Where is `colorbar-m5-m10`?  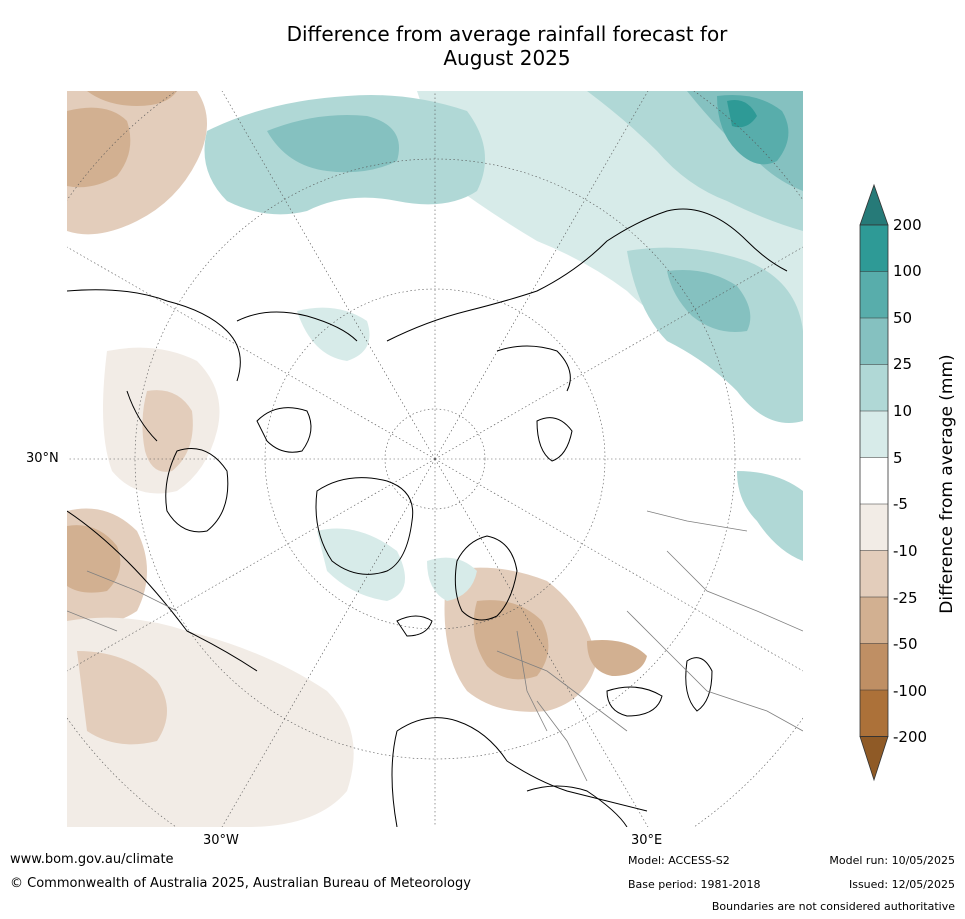 colorbar-m5-m10 is located at coordinates (874, 527).